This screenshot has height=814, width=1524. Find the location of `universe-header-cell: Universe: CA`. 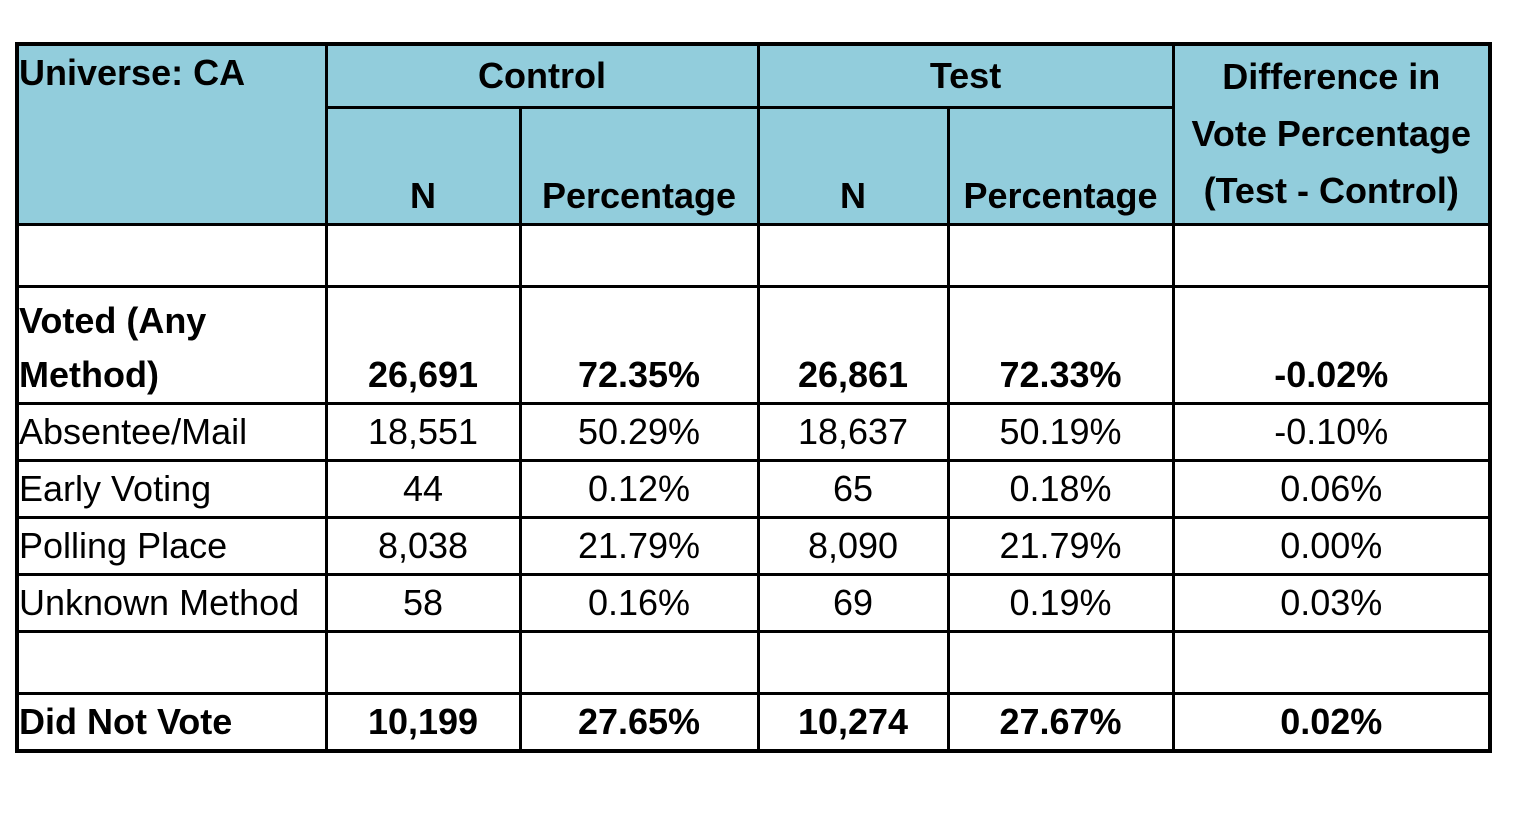

universe-header-cell: Universe: CA is located at coordinates (171, 134).